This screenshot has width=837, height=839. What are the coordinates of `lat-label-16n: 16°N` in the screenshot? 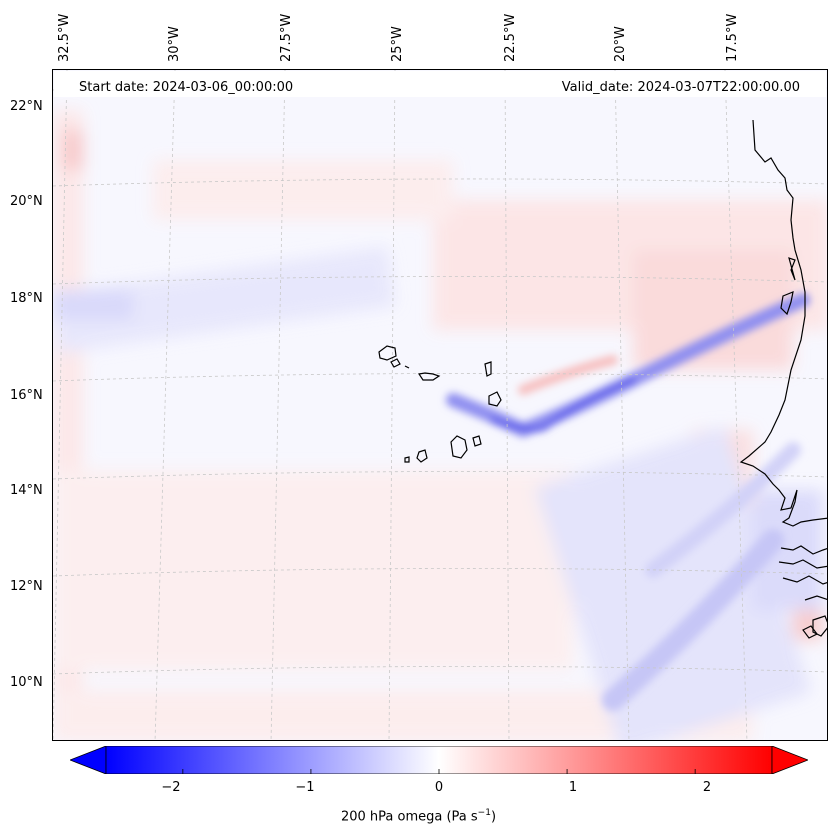 It's located at (26, 395).